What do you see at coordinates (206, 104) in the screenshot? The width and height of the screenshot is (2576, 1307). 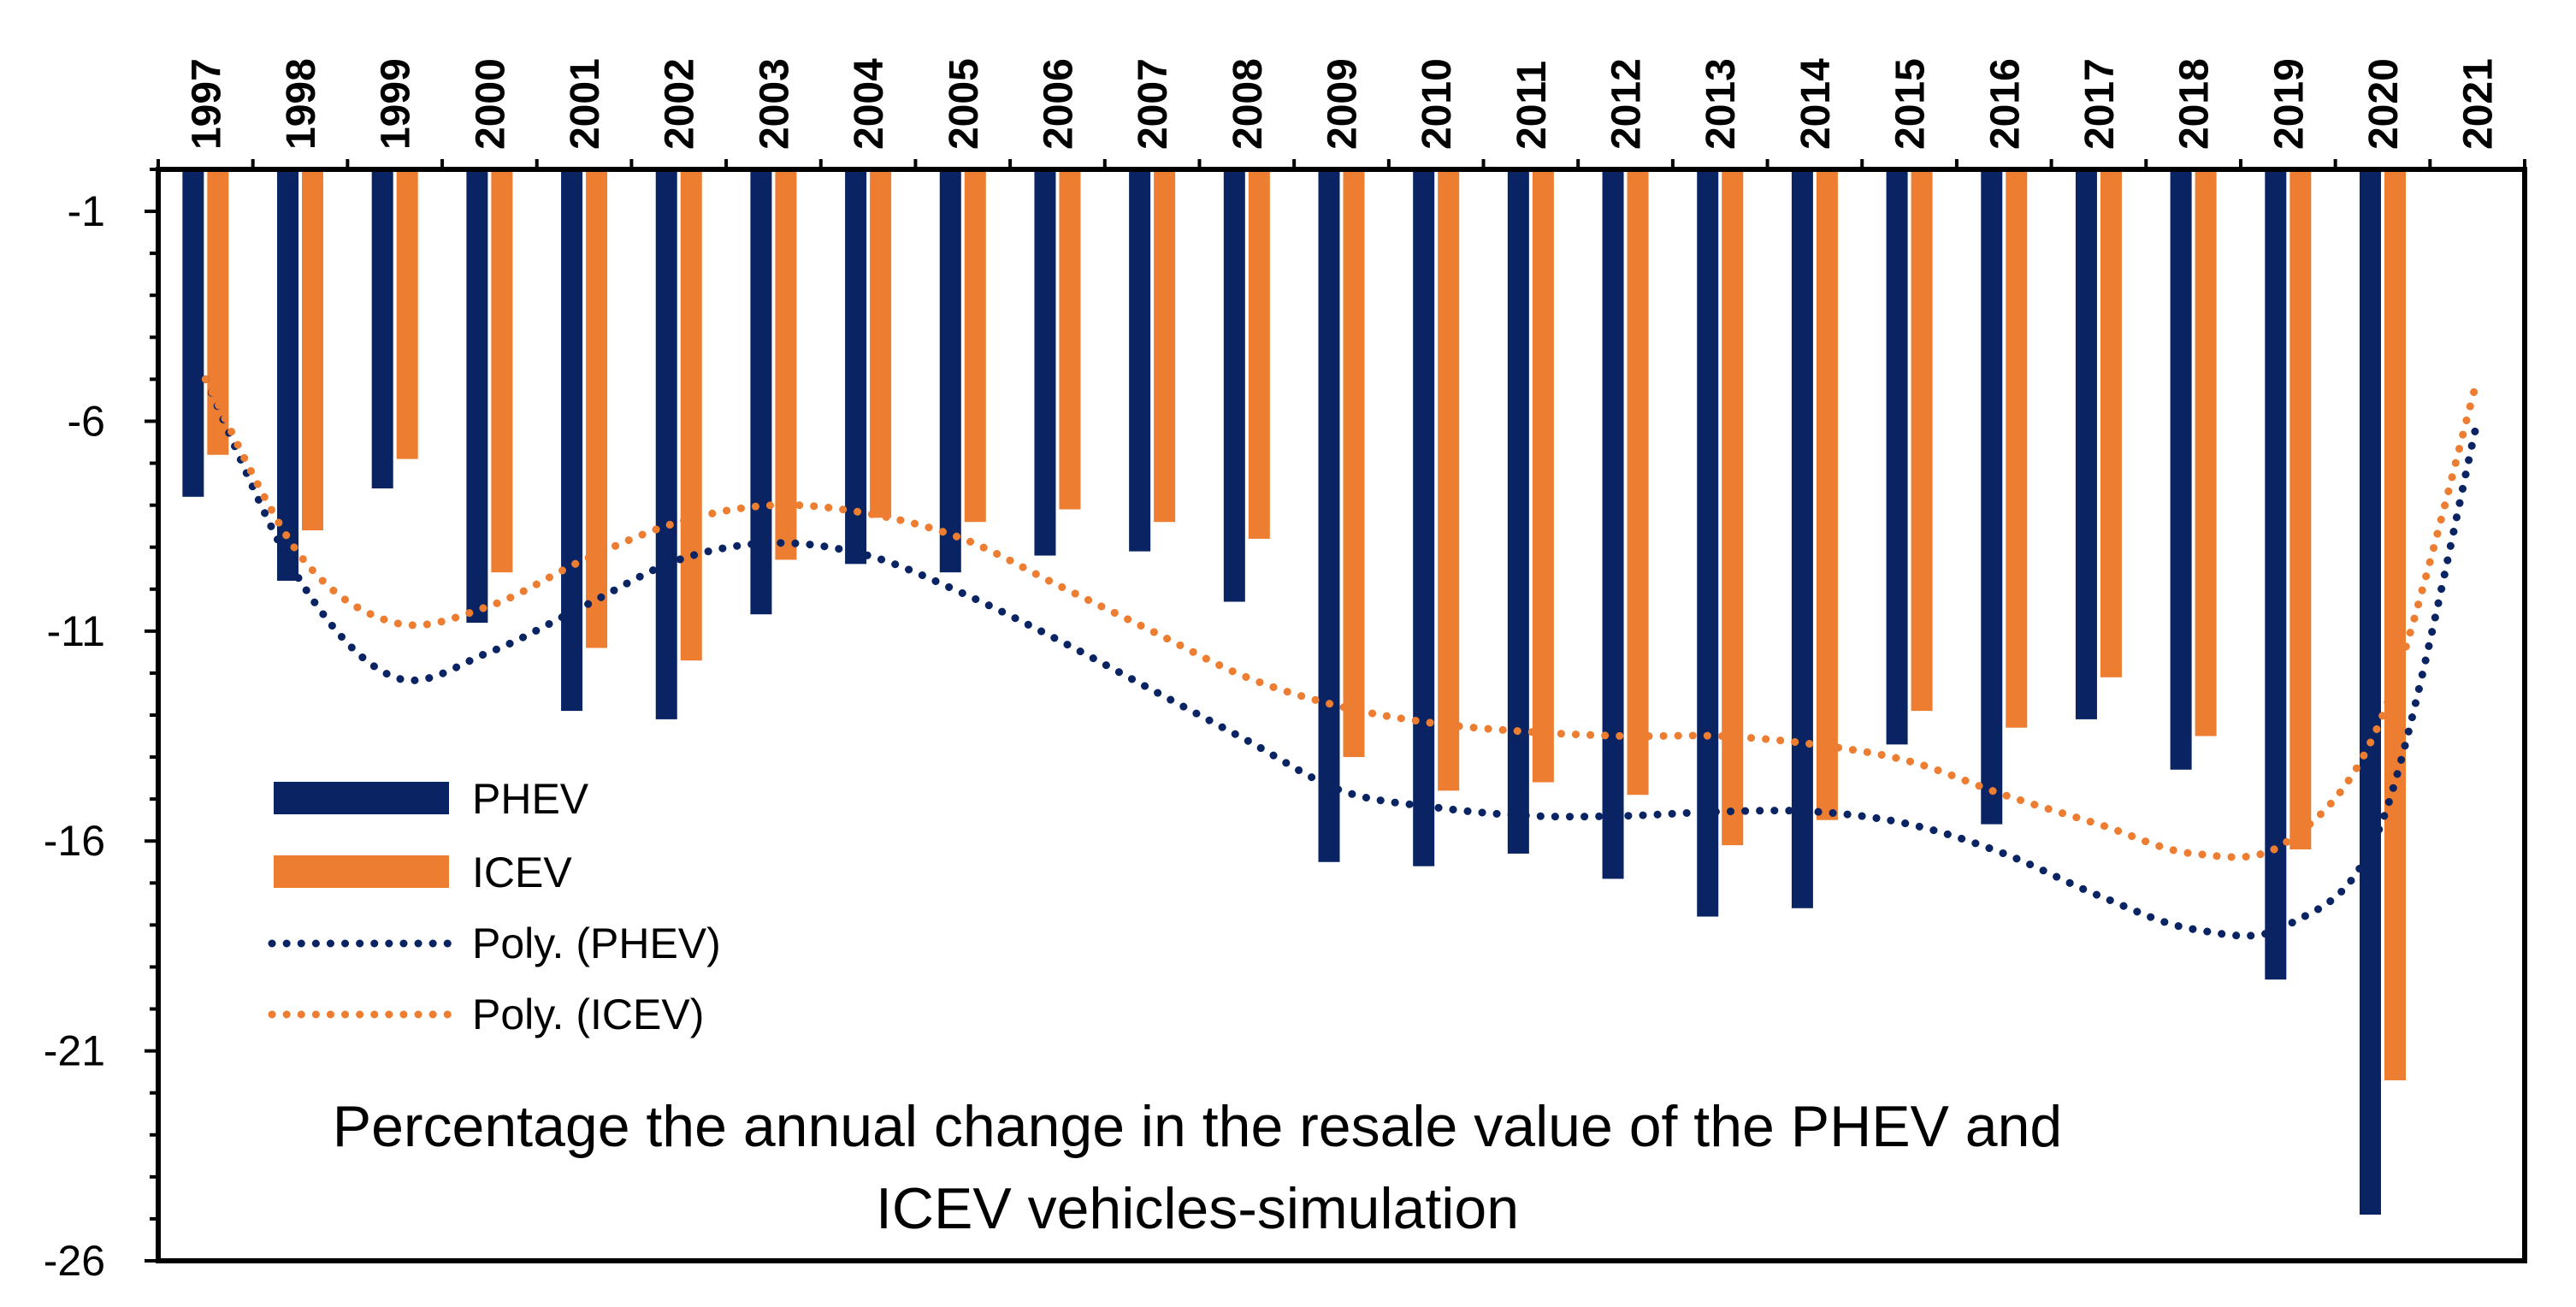 I see `x-tick-label: 1997` at bounding box center [206, 104].